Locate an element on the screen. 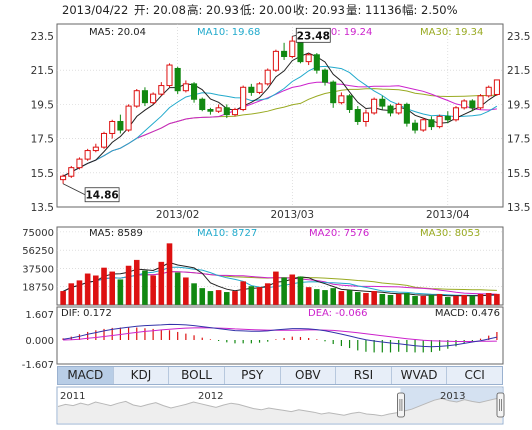 Image resolution: width=532 pixels, height=430 pixels. price-legend-ma10: MA10: 19.68 is located at coordinates (228, 32).